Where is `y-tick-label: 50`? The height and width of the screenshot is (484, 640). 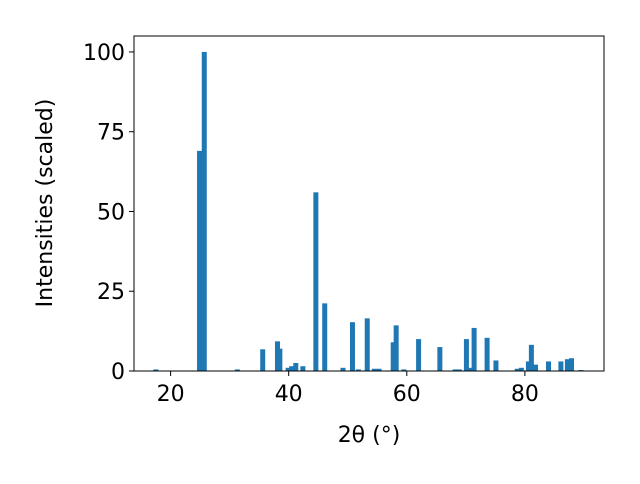 y-tick-label: 50 is located at coordinates (111, 212).